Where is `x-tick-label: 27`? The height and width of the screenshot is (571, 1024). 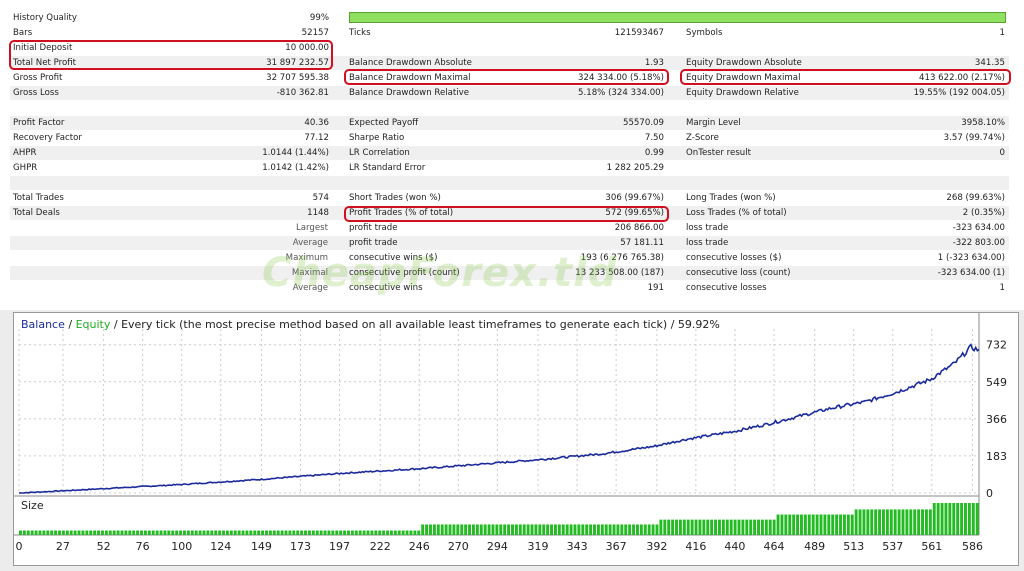
x-tick-label: 27 is located at coordinates (63, 546).